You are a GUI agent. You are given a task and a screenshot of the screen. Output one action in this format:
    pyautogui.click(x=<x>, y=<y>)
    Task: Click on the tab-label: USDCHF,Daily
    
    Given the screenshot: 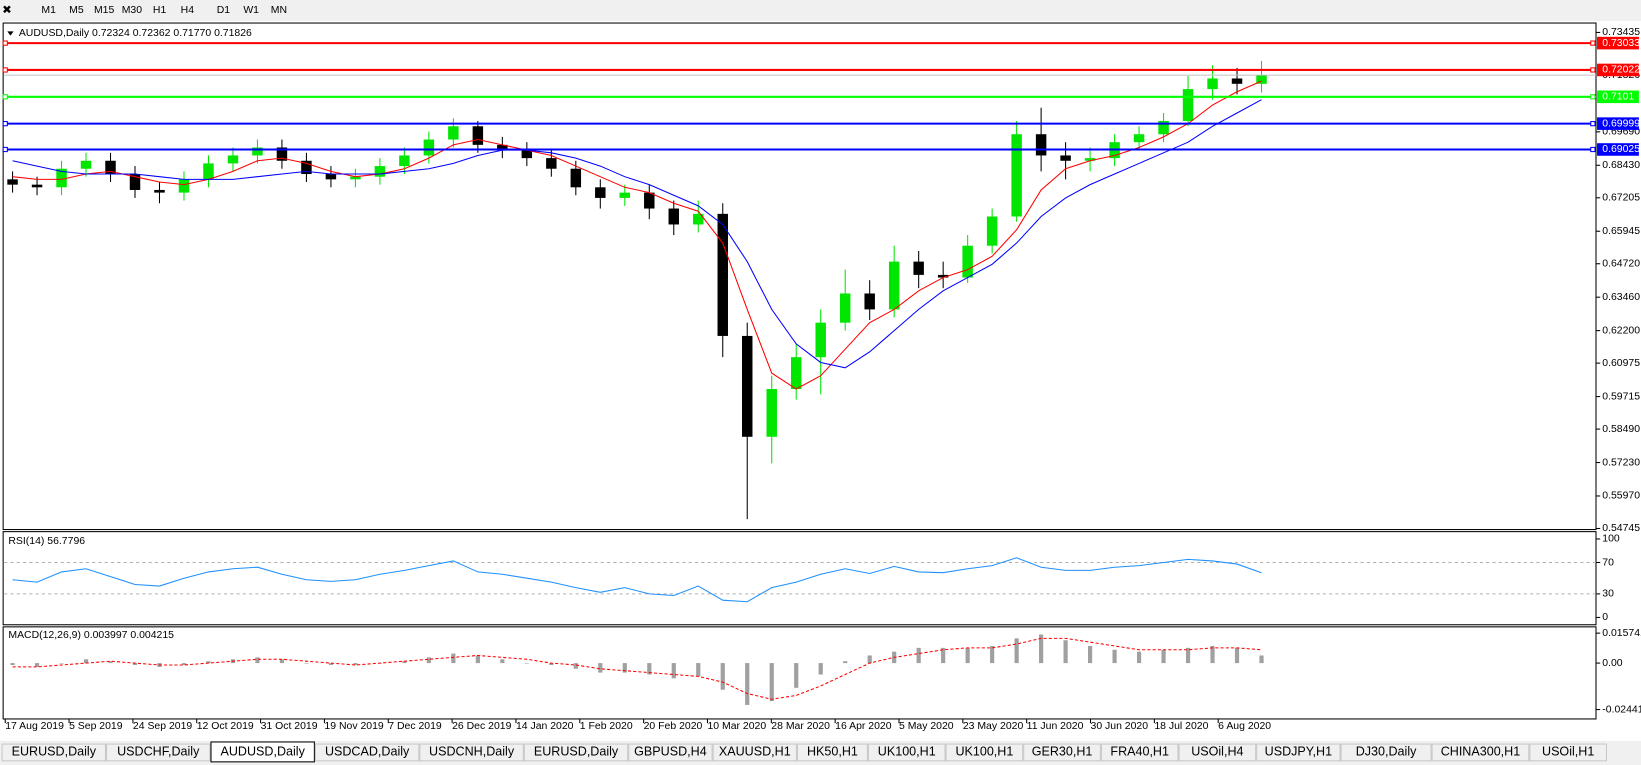 What is the action you would take?
    pyautogui.click(x=158, y=752)
    